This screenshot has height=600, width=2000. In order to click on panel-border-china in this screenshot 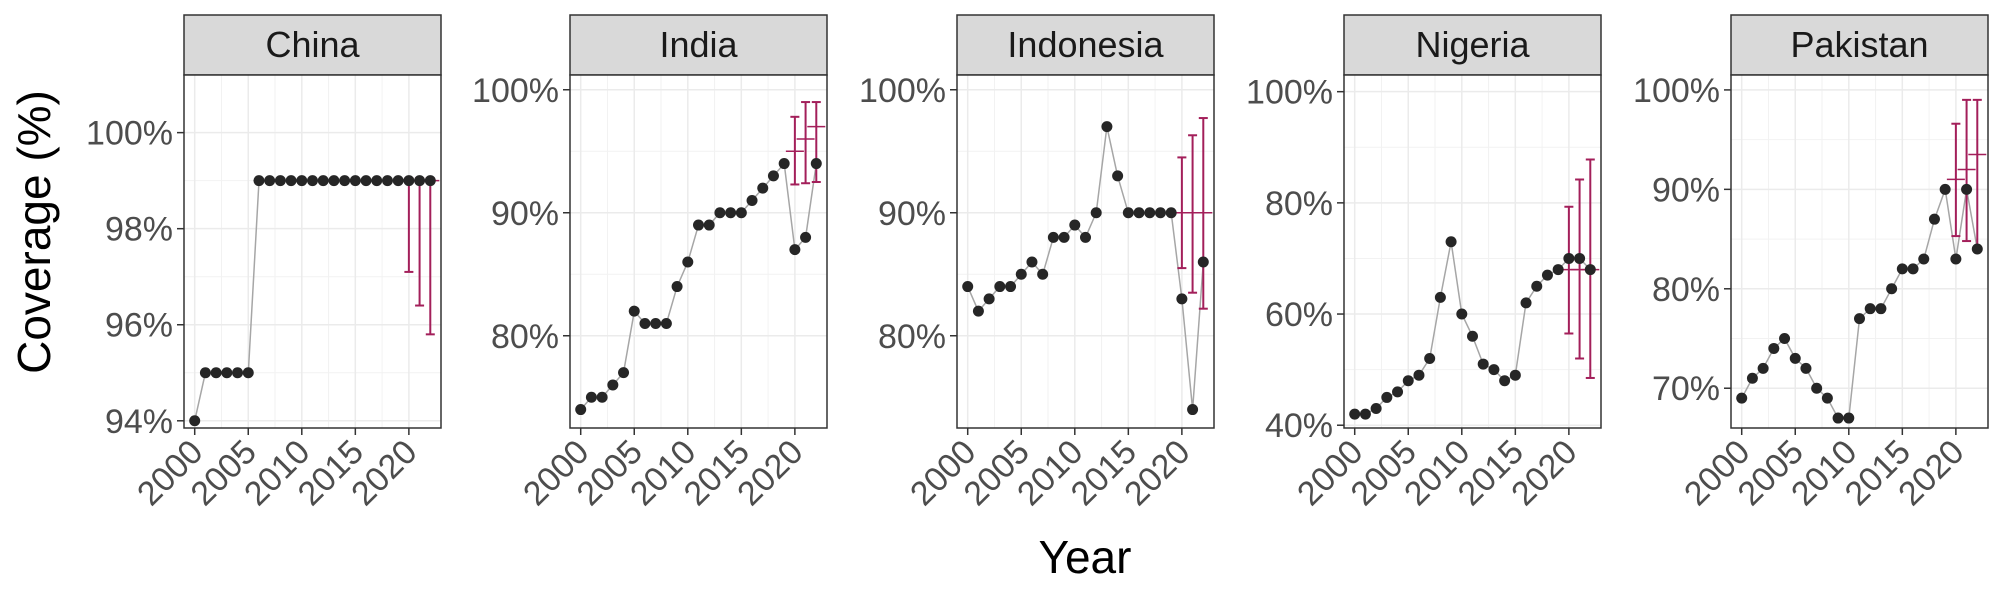, I will do `click(312, 251)`.